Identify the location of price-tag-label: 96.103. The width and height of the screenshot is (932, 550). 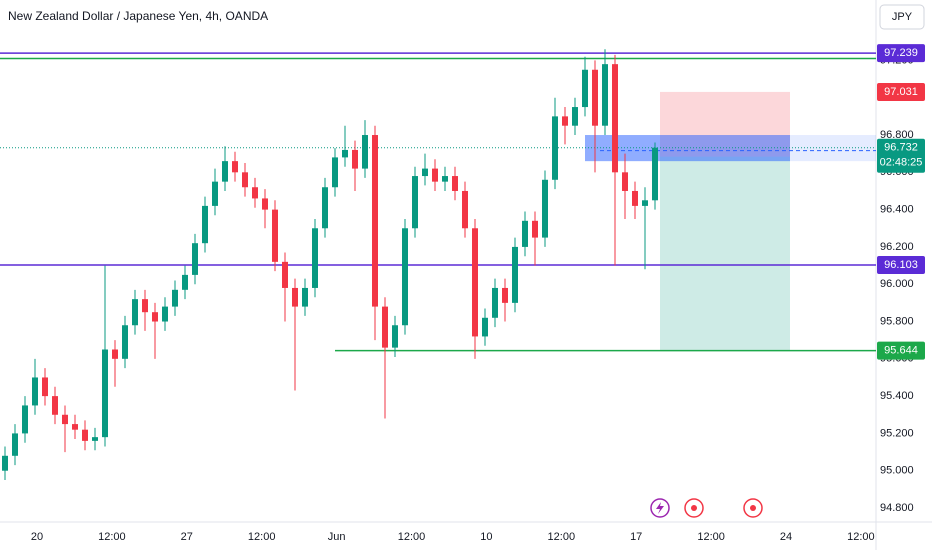
(901, 265).